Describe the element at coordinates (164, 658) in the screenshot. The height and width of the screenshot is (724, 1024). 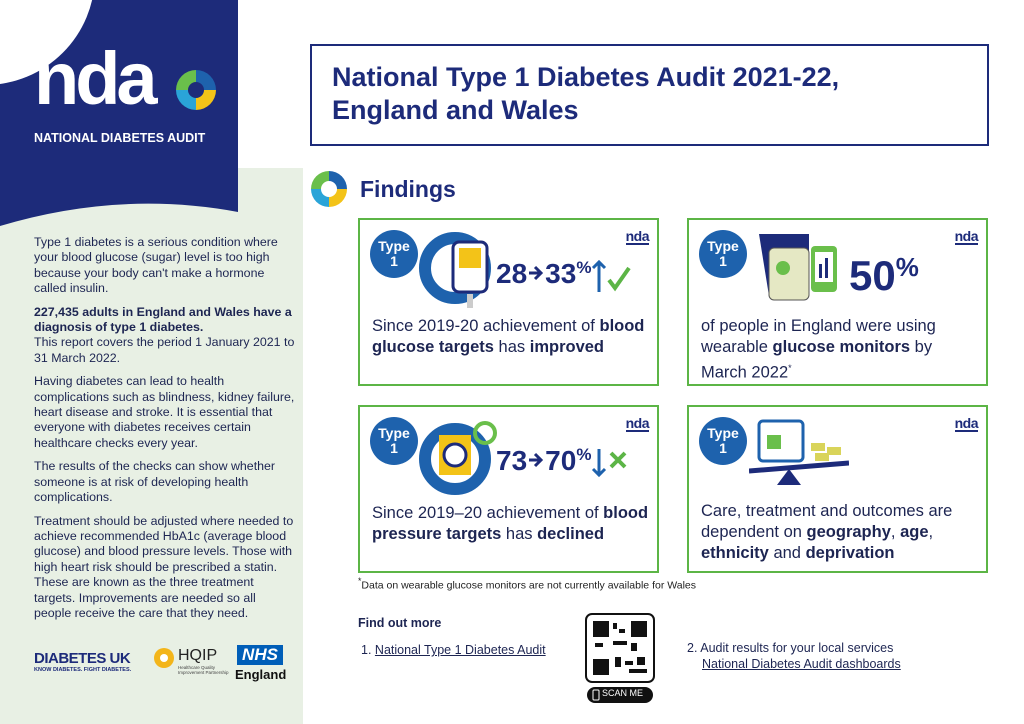
I see `hqip-icon` at that location.